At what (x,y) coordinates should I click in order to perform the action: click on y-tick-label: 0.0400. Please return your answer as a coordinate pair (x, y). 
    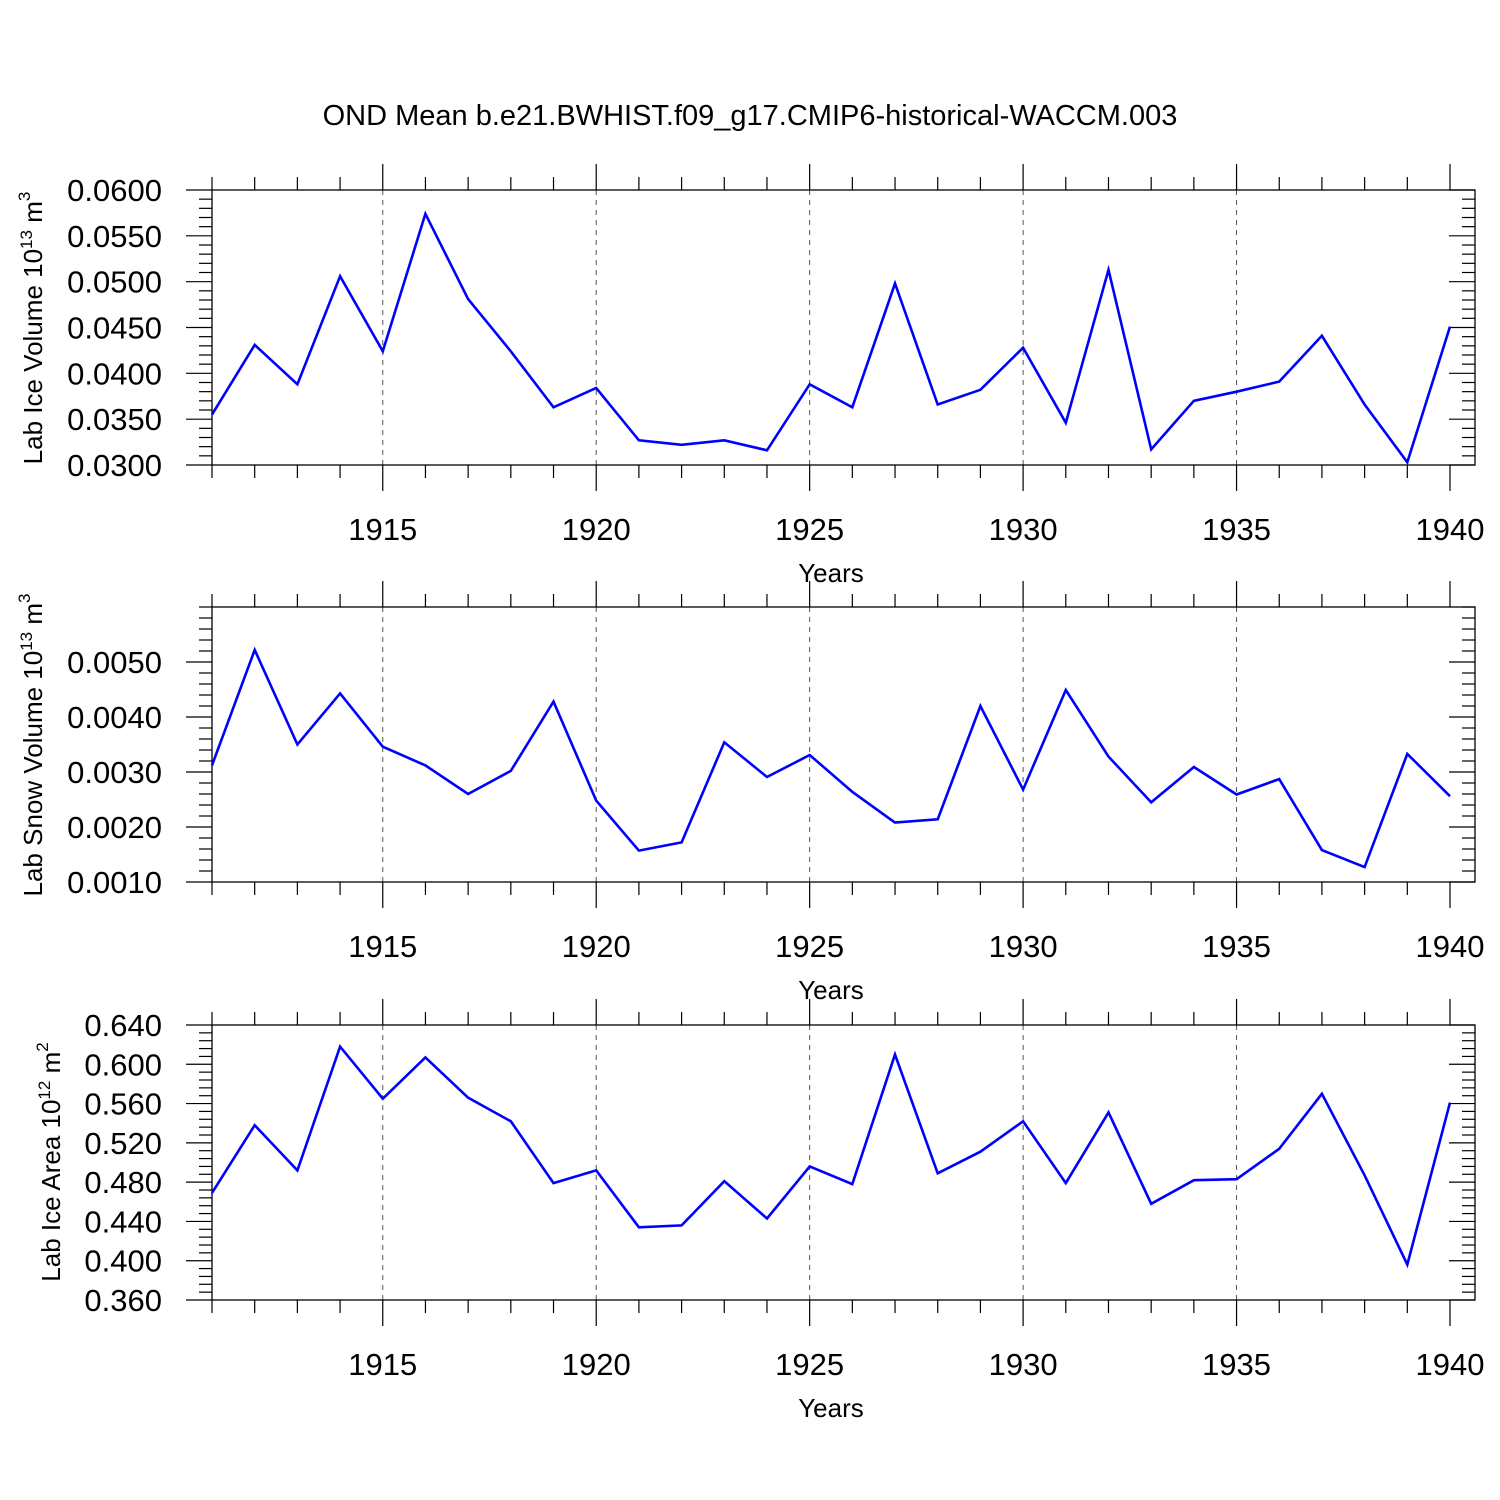
    Looking at the image, I should click on (114, 373).